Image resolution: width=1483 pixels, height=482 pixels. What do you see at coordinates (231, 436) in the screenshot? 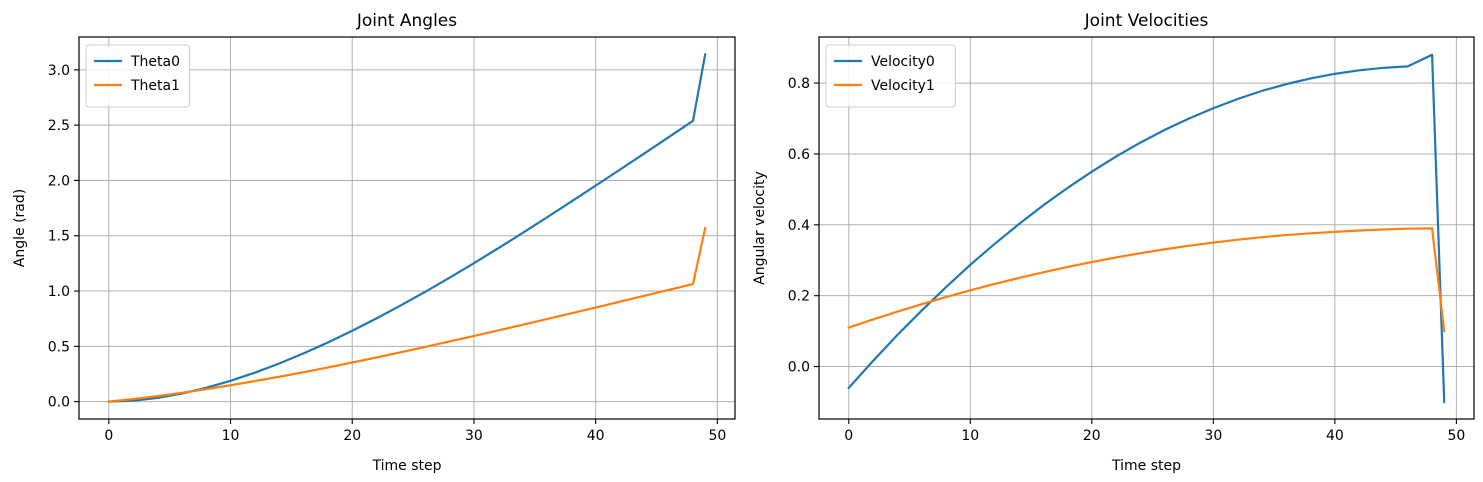
I see `chart-0-x-tick-label: 10` at bounding box center [231, 436].